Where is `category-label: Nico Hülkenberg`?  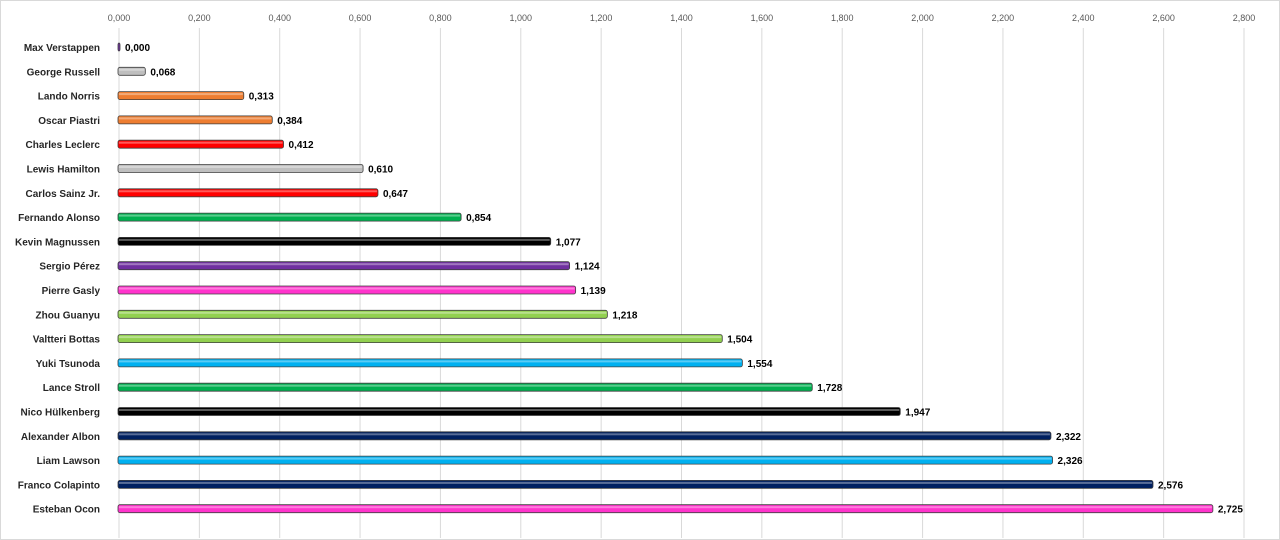 category-label: Nico Hülkenberg is located at coordinates (60, 413).